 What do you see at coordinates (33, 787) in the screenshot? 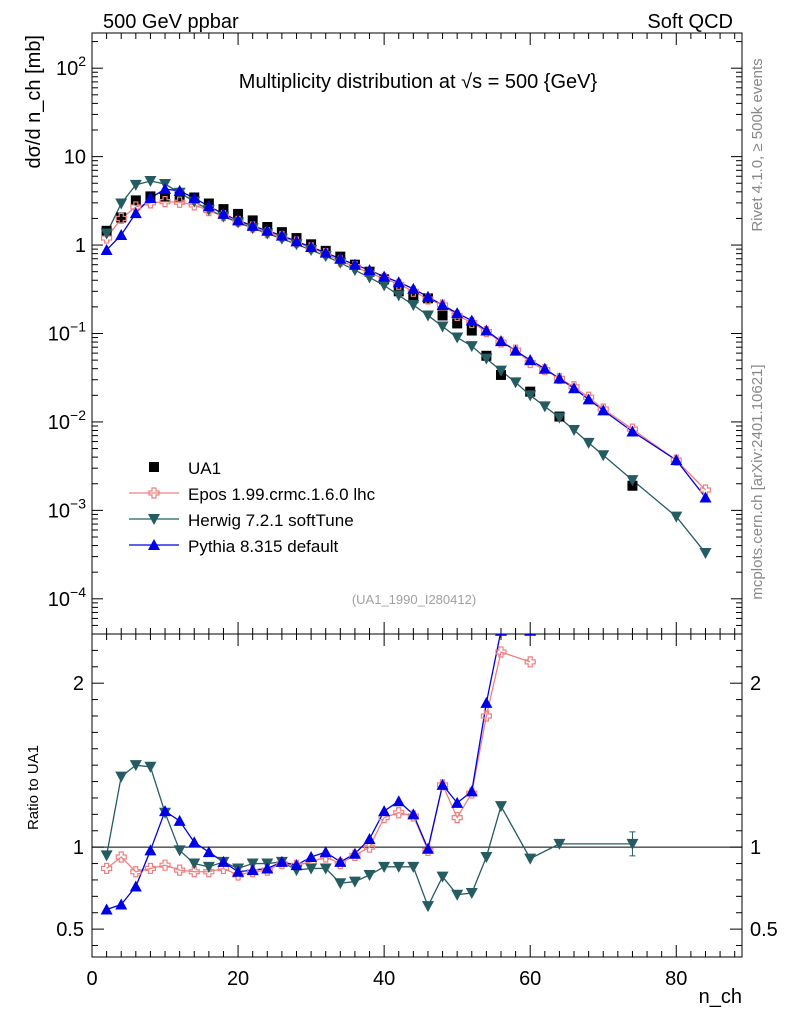
I see `ratio-y-label: Ratio to UA1` at bounding box center [33, 787].